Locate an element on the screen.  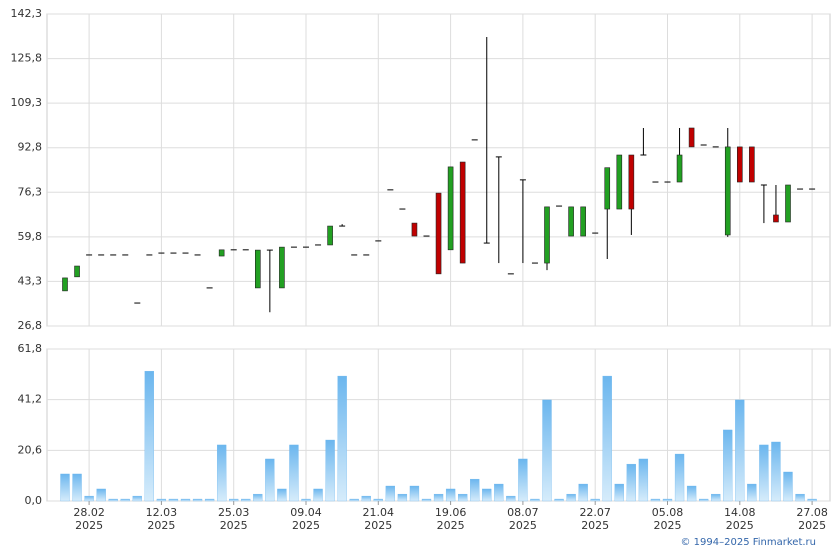
y-tick-label: 109,3 is located at coordinates (27, 102).